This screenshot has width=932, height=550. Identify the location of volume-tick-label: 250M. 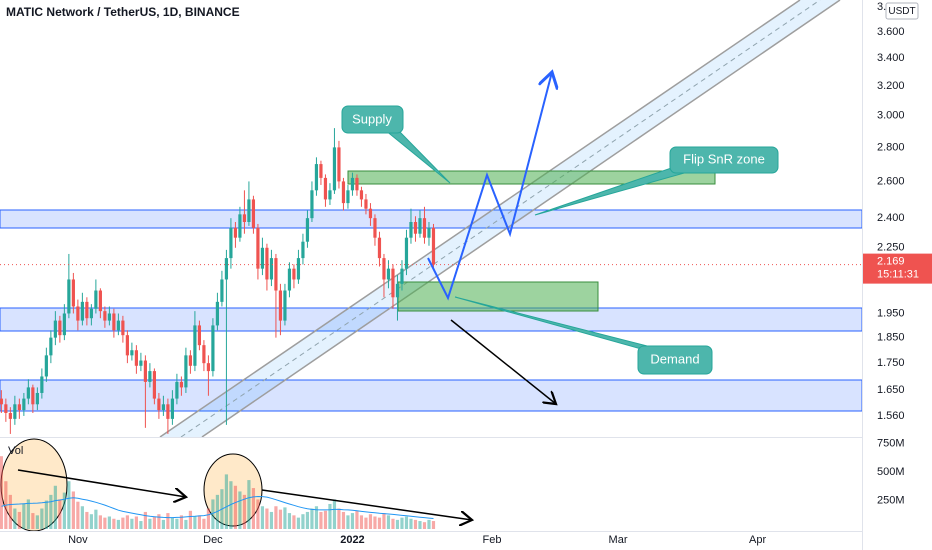
(891, 500).